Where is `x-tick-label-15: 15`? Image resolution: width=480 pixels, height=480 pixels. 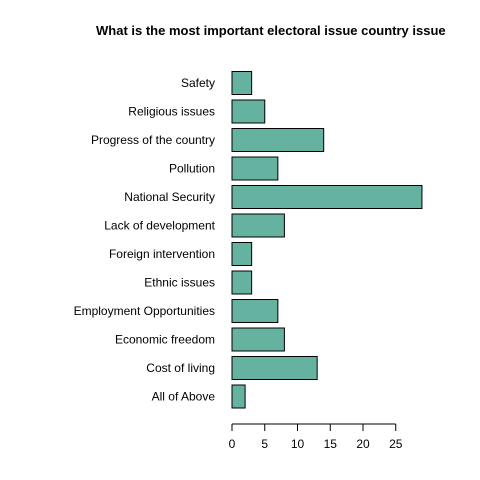 x-tick-label-15: 15 is located at coordinates (331, 444).